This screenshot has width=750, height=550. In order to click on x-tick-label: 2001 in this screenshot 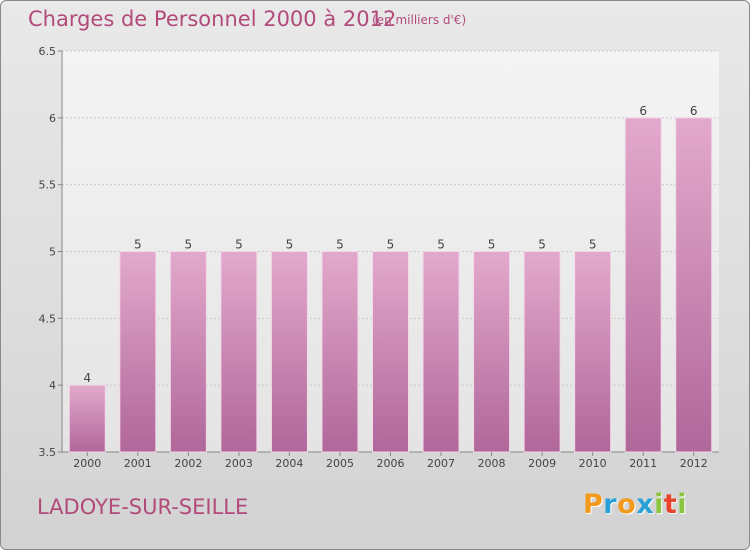, I will do `click(138, 463)`.